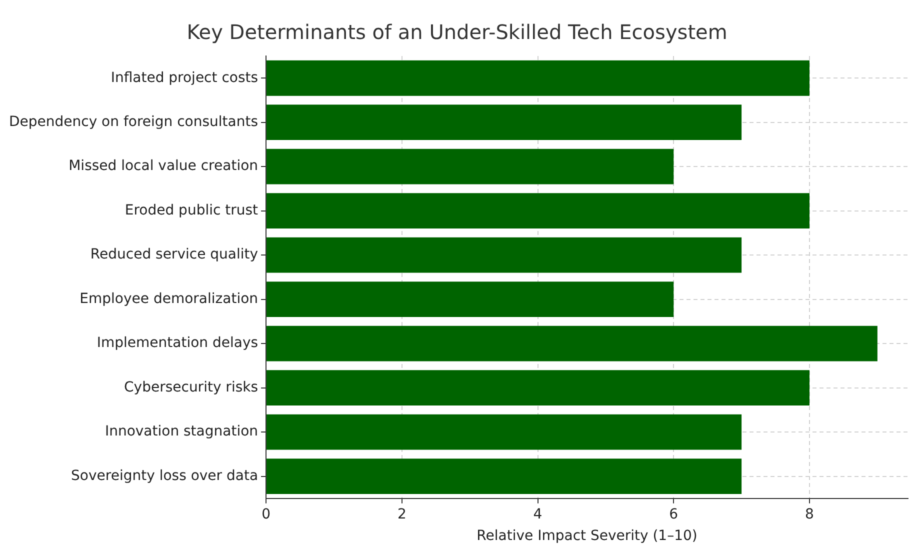  I want to click on x-tick-label: 6, so click(673, 514).